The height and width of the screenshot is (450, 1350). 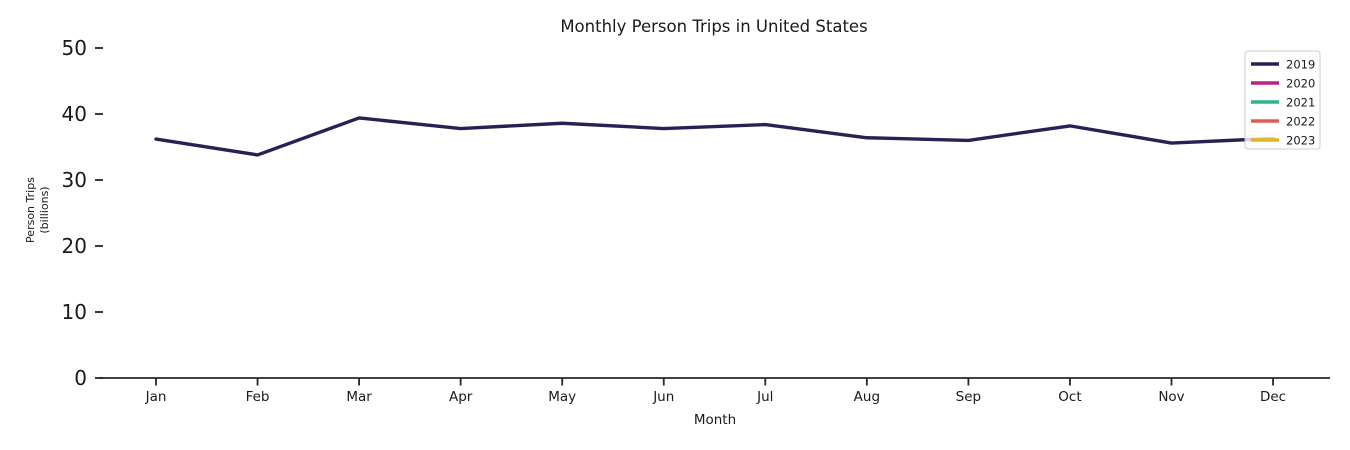 I want to click on legend: 2019 2020 2021 2022 2023, so click(x=1282, y=100).